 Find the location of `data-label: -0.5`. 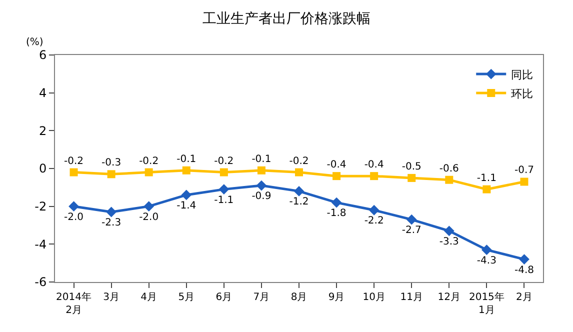

data-label: -0.5 is located at coordinates (412, 166).